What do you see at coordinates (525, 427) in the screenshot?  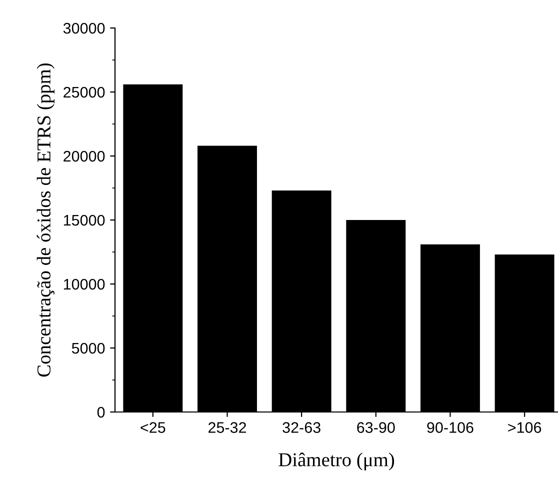 I see `x-tick-label: >106` at bounding box center [525, 427].